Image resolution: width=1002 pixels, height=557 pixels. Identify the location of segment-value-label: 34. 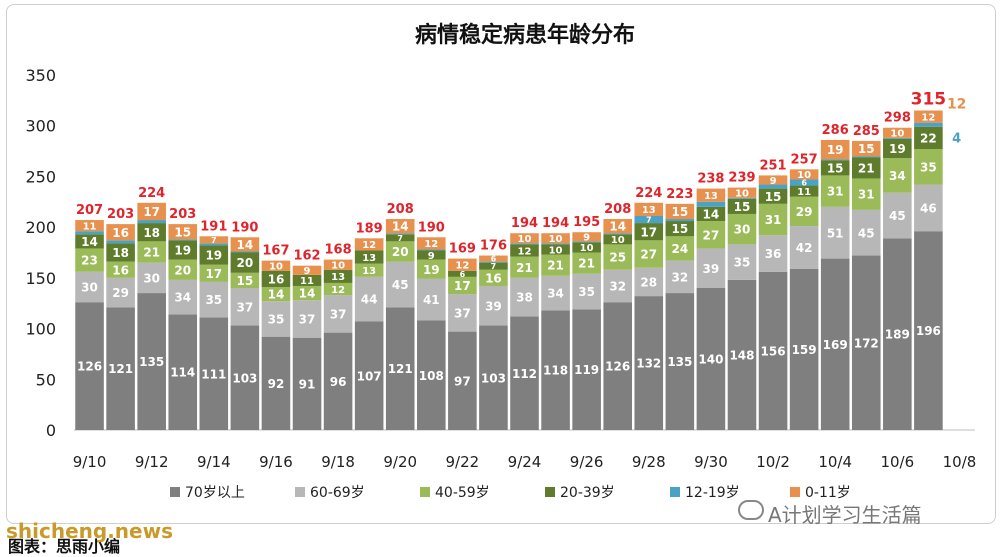
(555, 294).